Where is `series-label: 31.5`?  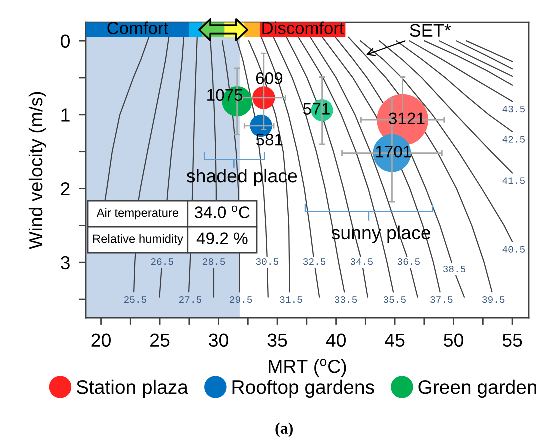
series-label: 31.5 is located at coordinates (291, 300).